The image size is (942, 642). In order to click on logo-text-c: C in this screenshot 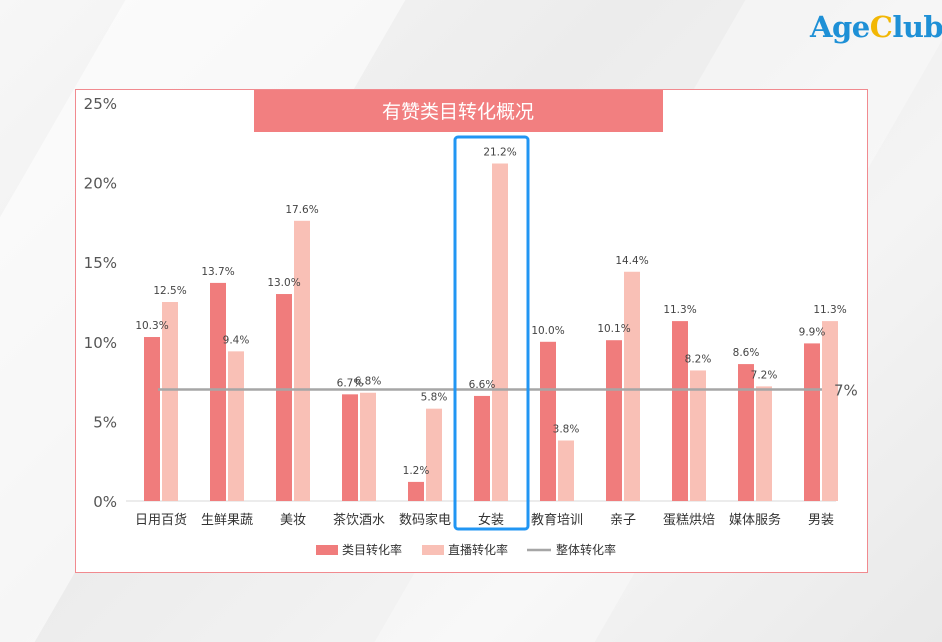, I will do `click(881, 27)`.